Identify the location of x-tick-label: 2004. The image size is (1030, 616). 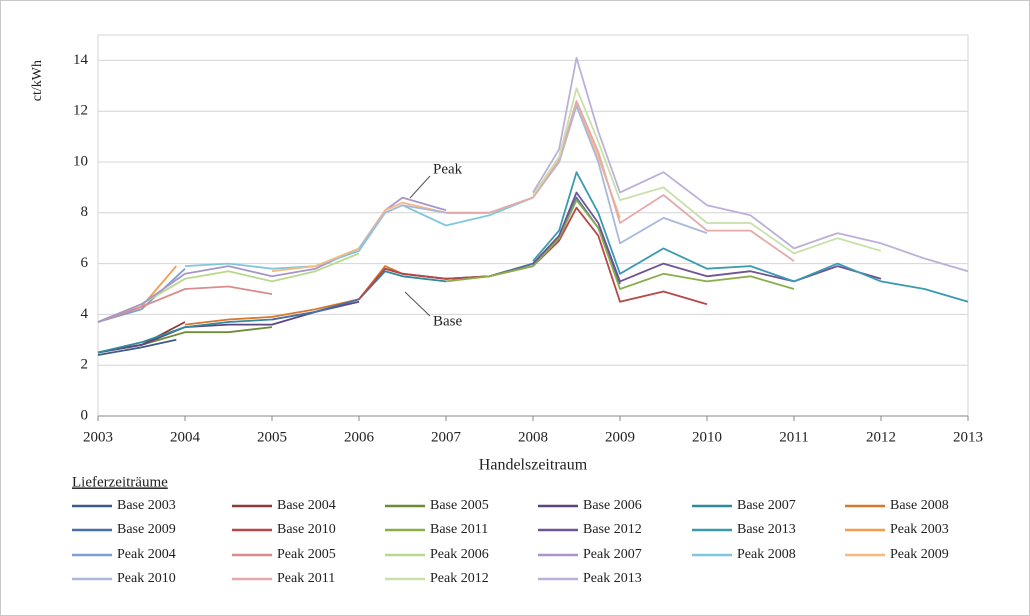
(185, 437).